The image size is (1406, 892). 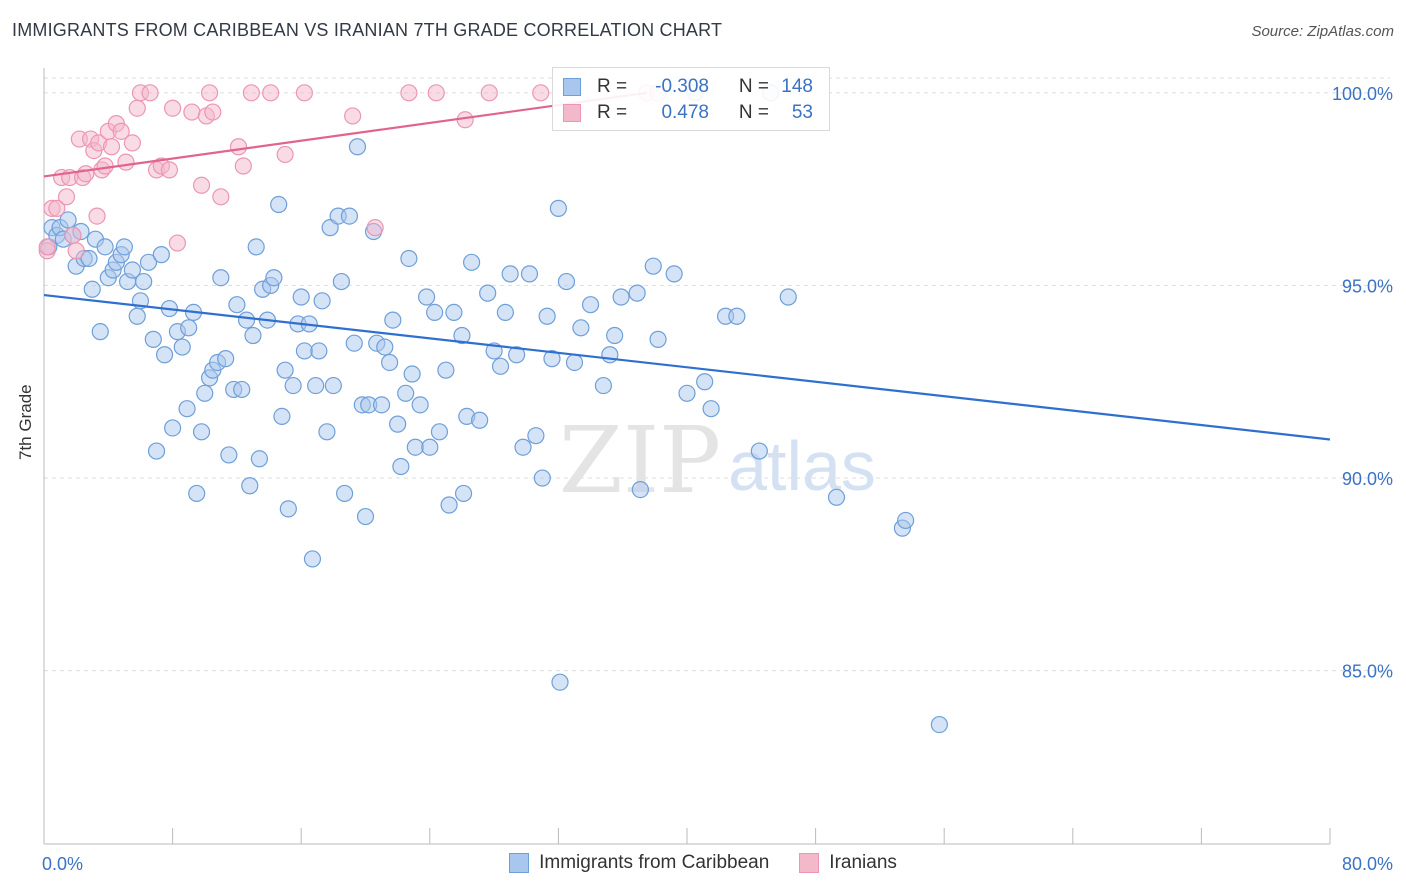 I want to click on swatch-iranians, so click(x=572, y=113).